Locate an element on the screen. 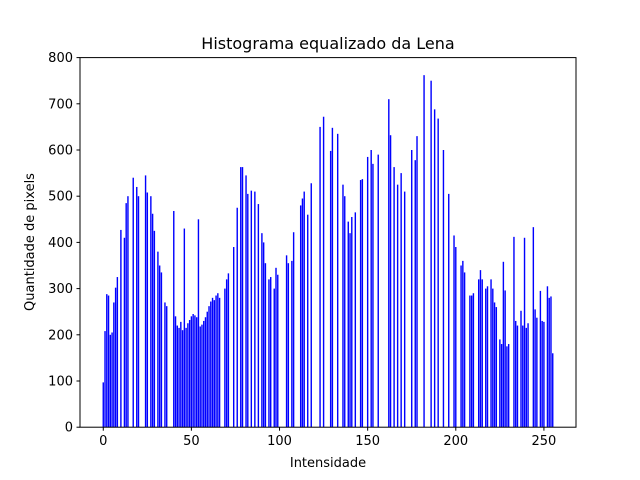  y-axis-label: Quantidade de pixels is located at coordinates (30, 242).